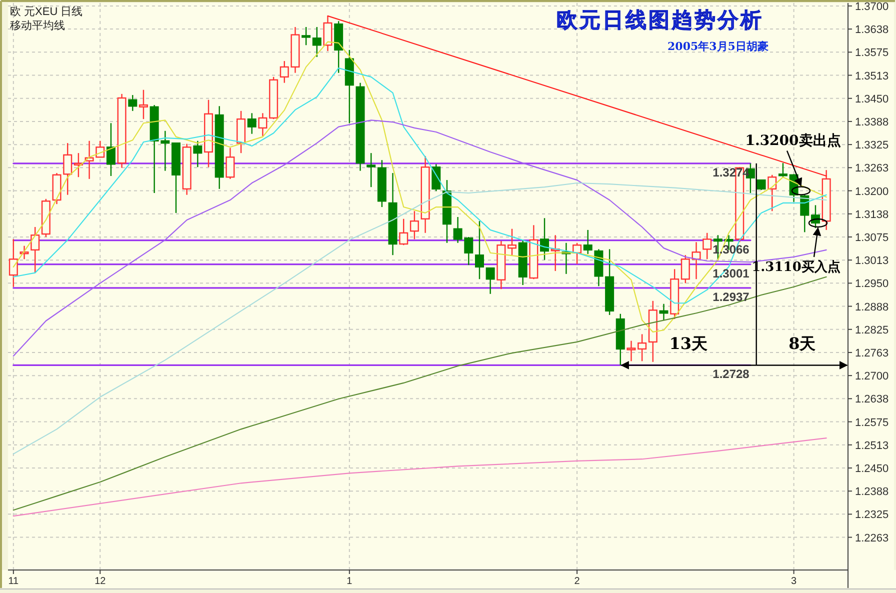  I want to click on y-tick-label: 1.2388, so click(872, 492).